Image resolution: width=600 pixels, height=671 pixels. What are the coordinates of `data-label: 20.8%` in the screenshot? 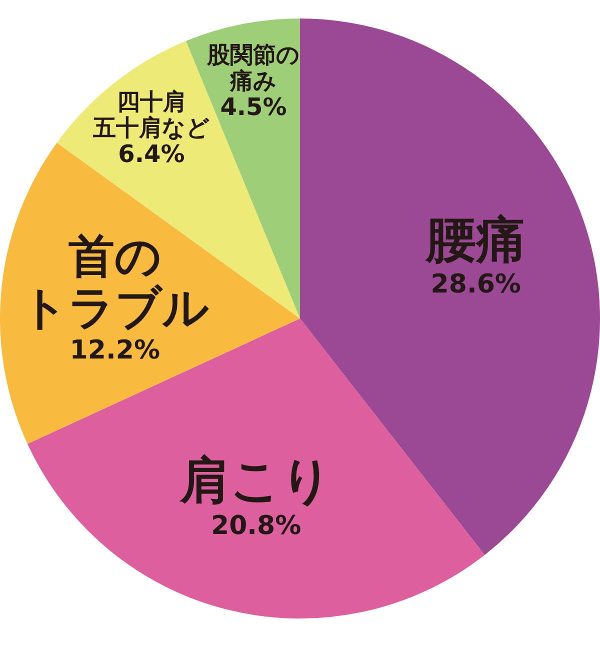 It's located at (256, 525).